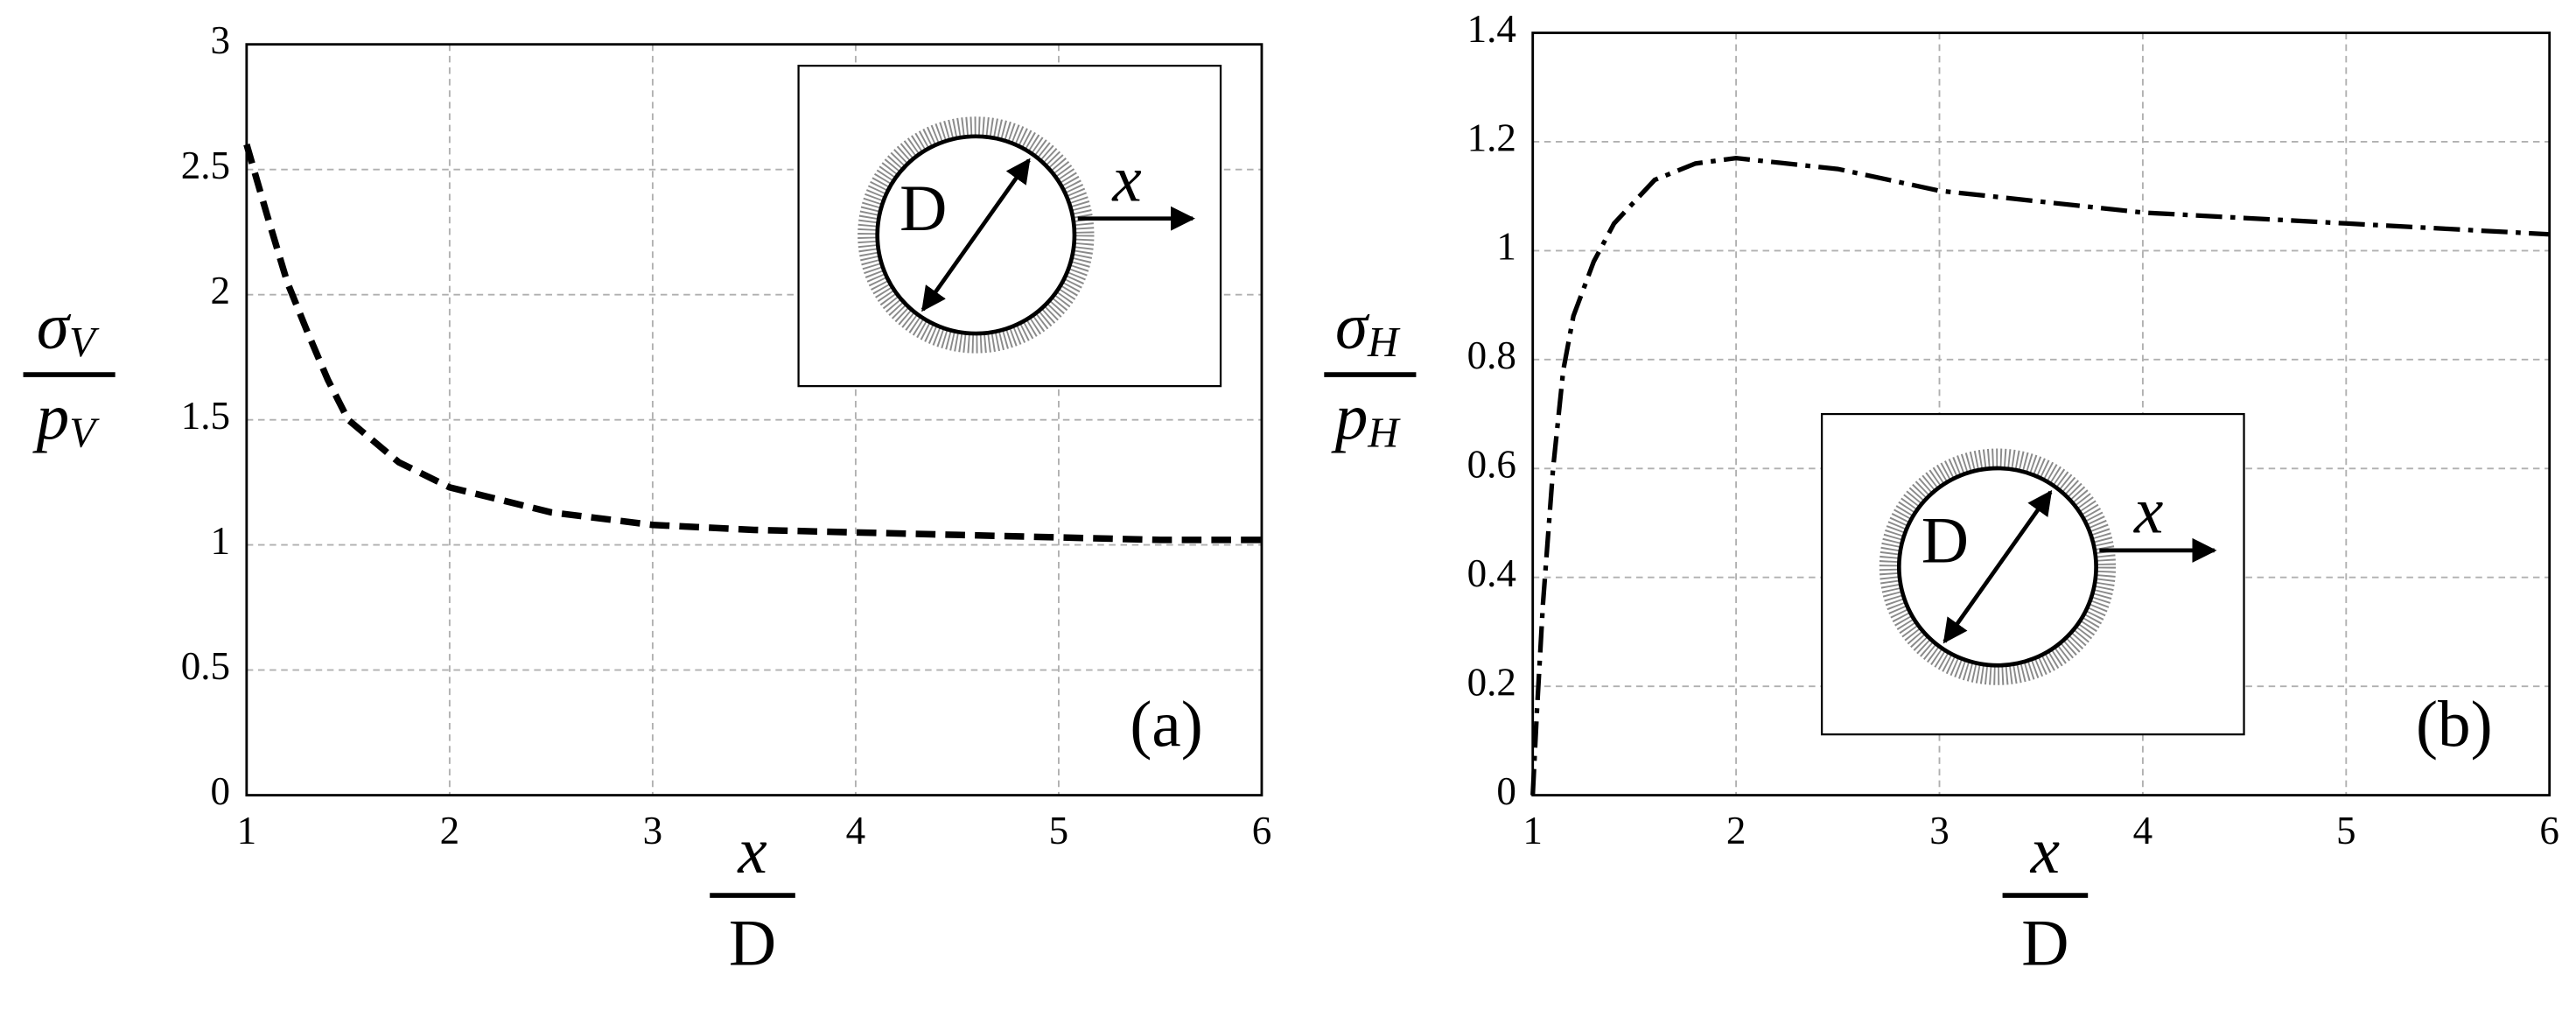 The width and height of the screenshot is (2576, 1017). I want to click on y-label-numerator: σH, so click(1368, 328).